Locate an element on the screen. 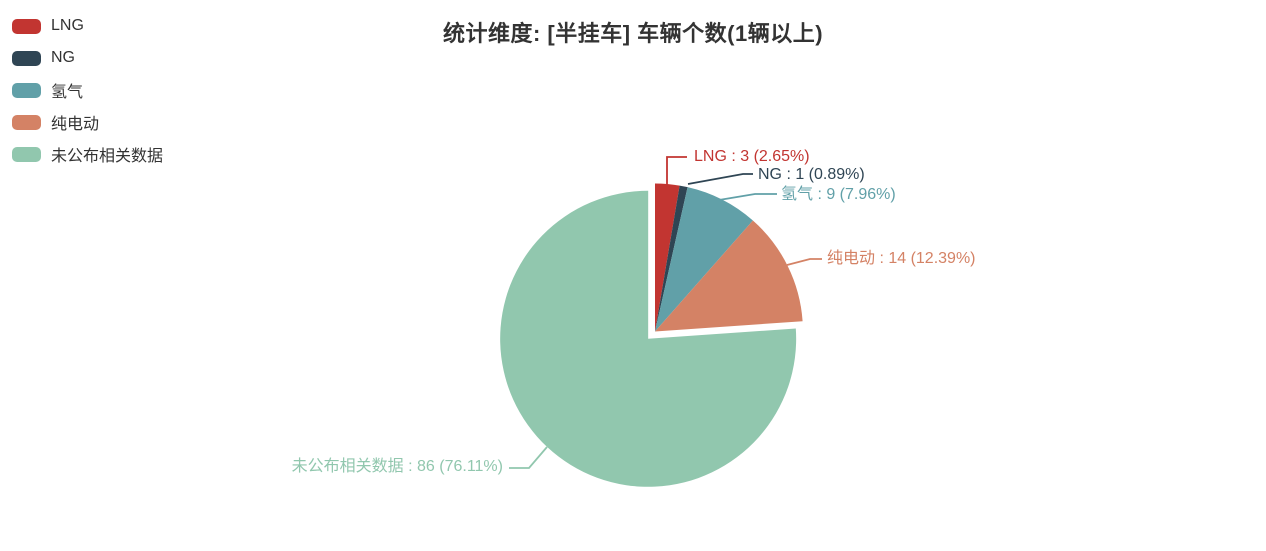 This screenshot has width=1266, height=551. pie-slice-bev is located at coordinates (729, 276).